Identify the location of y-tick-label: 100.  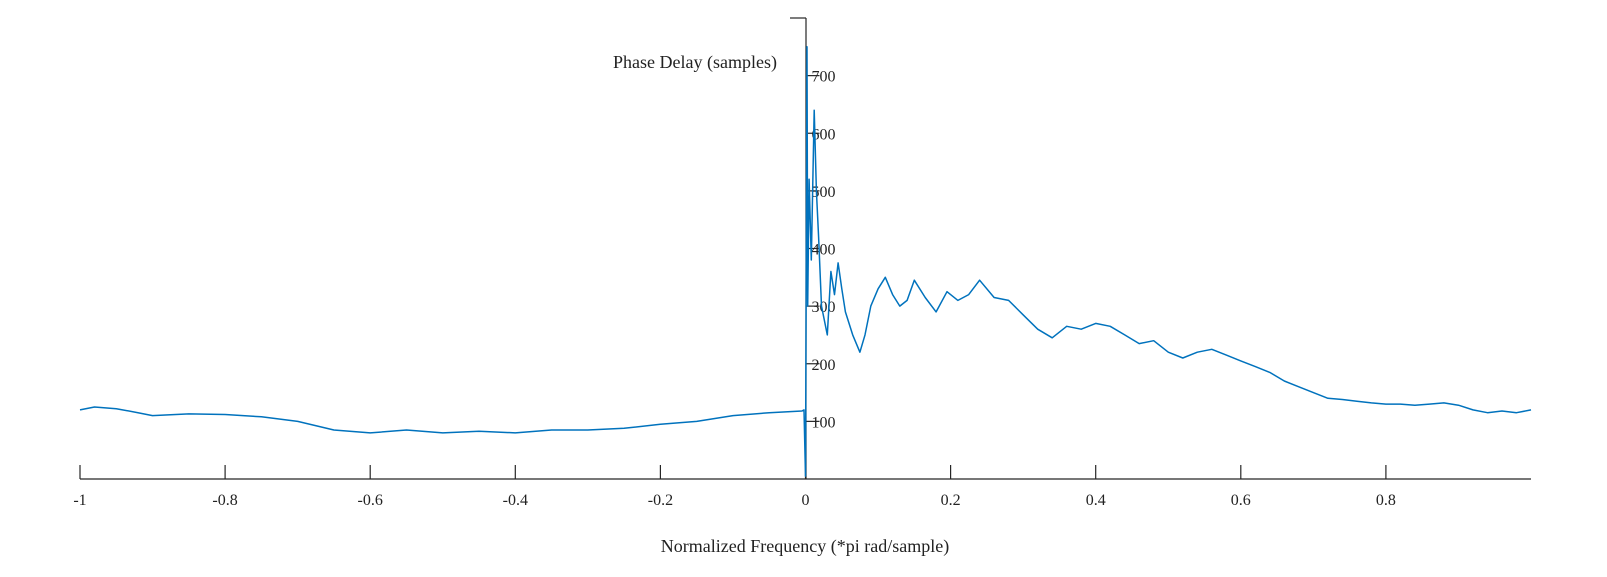
(824, 422).